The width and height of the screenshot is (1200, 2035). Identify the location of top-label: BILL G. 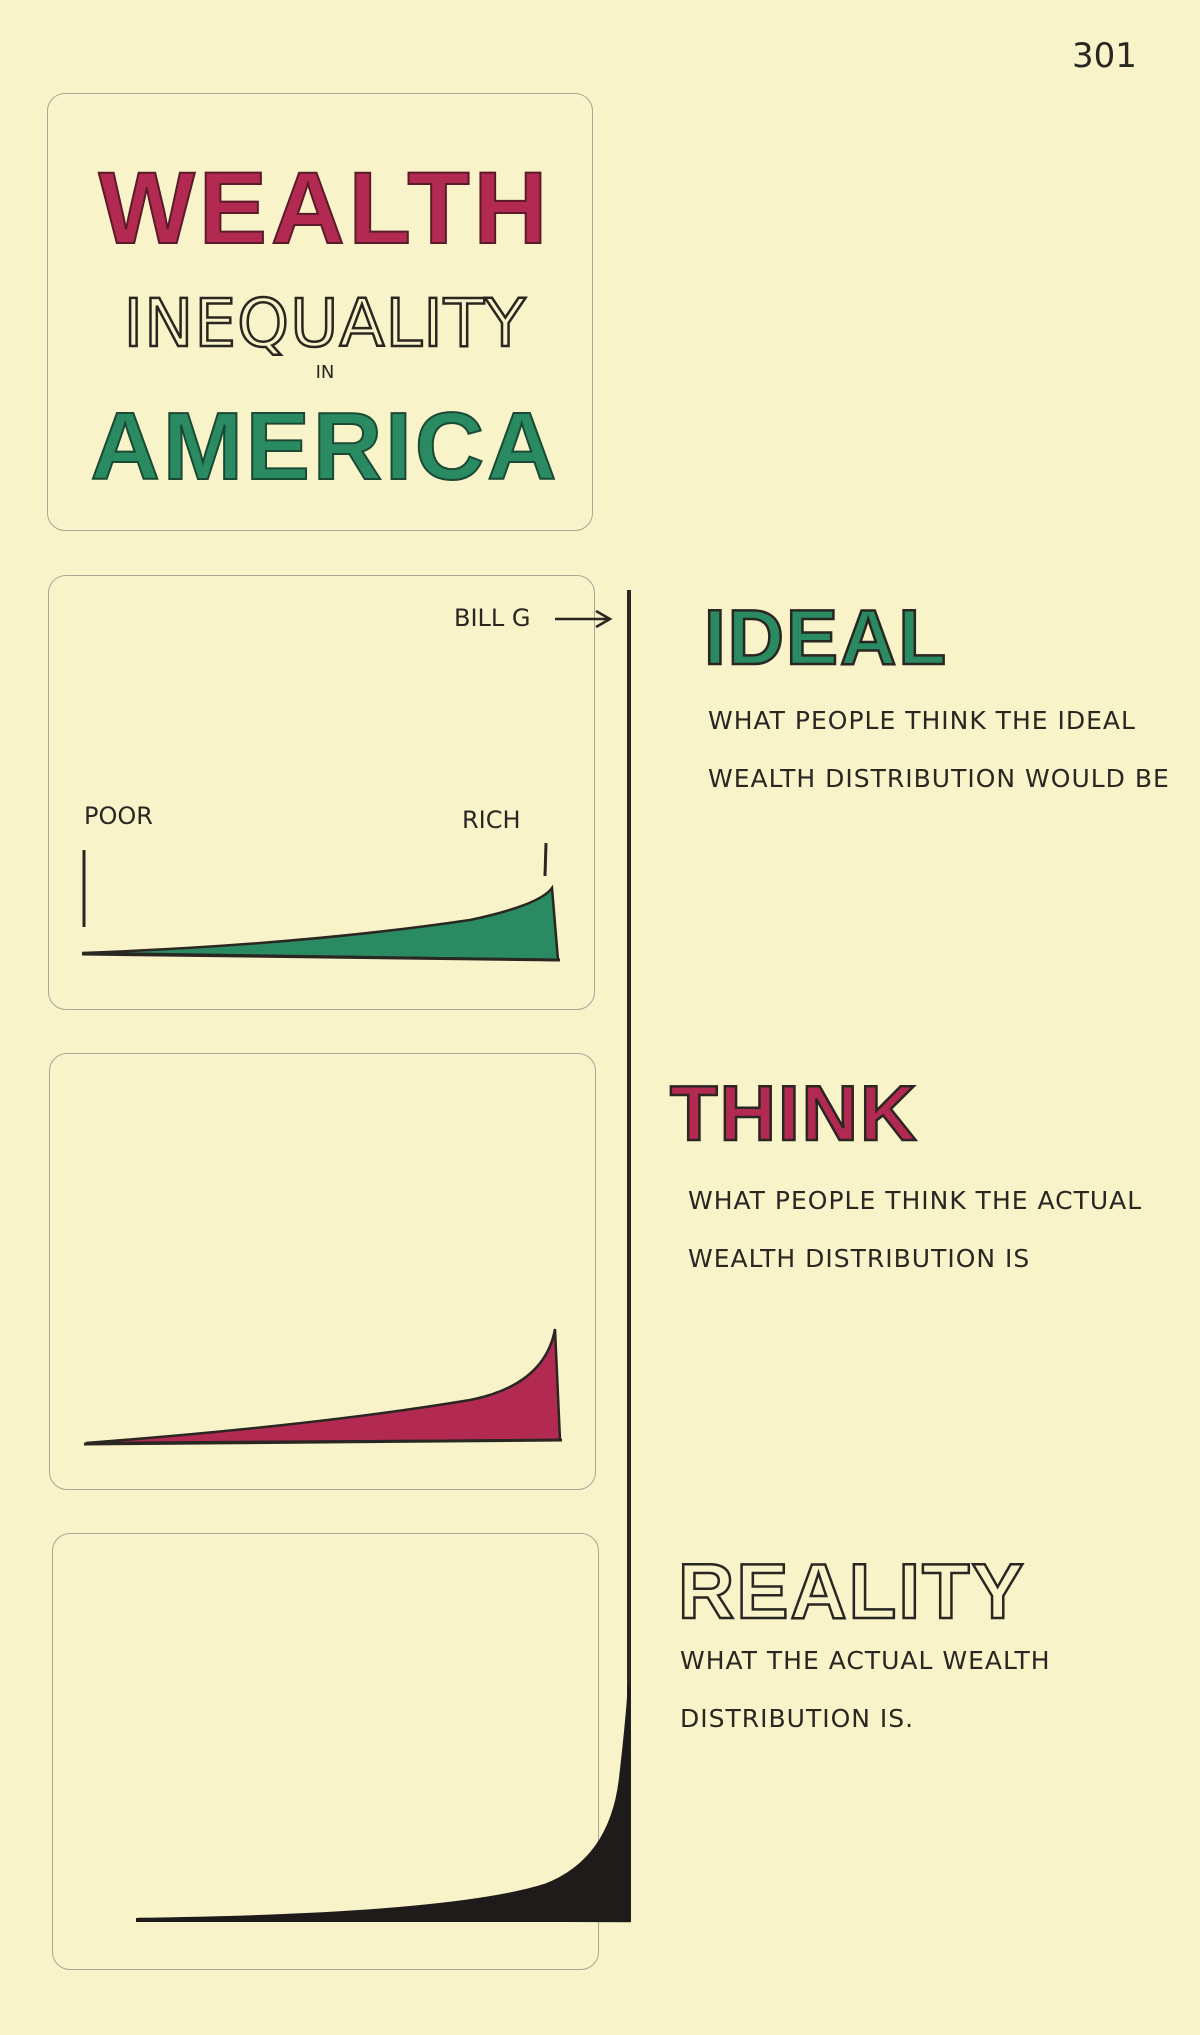
(492, 618).